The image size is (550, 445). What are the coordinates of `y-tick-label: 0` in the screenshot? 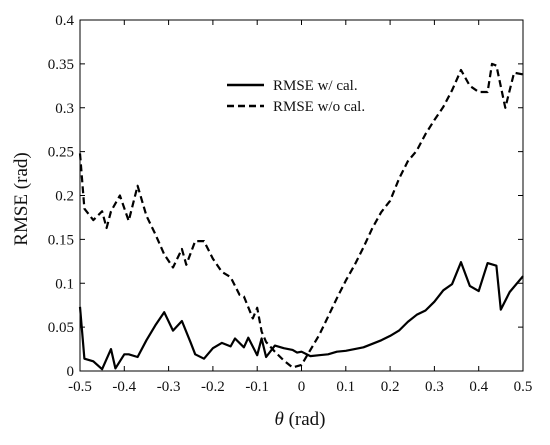 It's located at (71, 372).